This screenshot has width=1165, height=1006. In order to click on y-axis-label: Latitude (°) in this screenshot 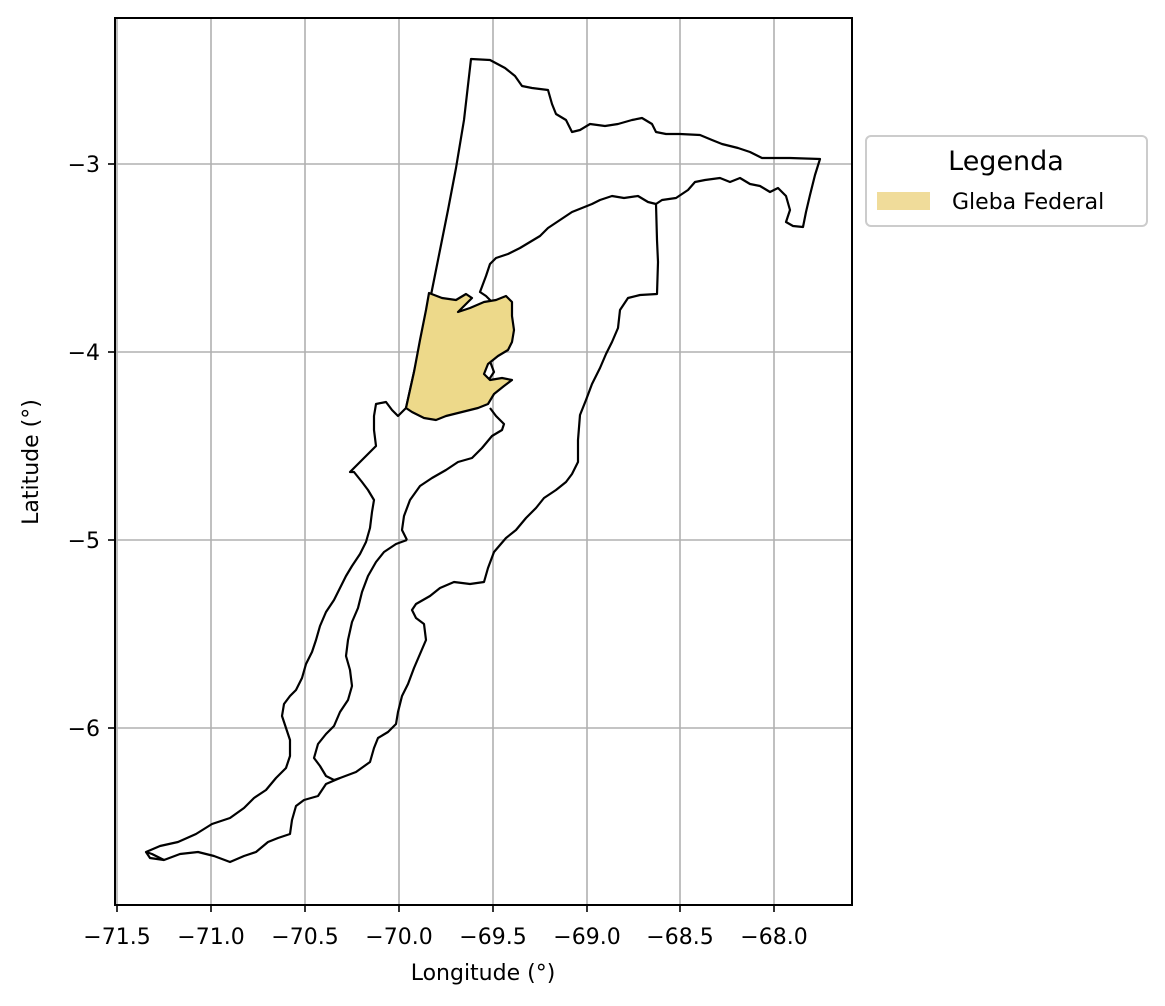, I will do `click(31, 462)`.